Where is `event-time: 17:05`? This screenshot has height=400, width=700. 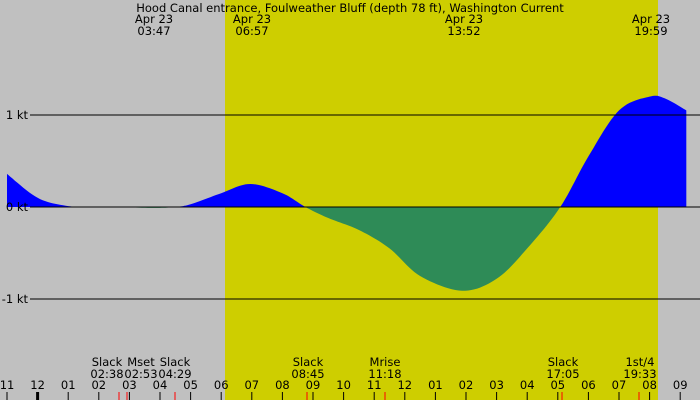 event-time: 17:05 is located at coordinates (562, 374).